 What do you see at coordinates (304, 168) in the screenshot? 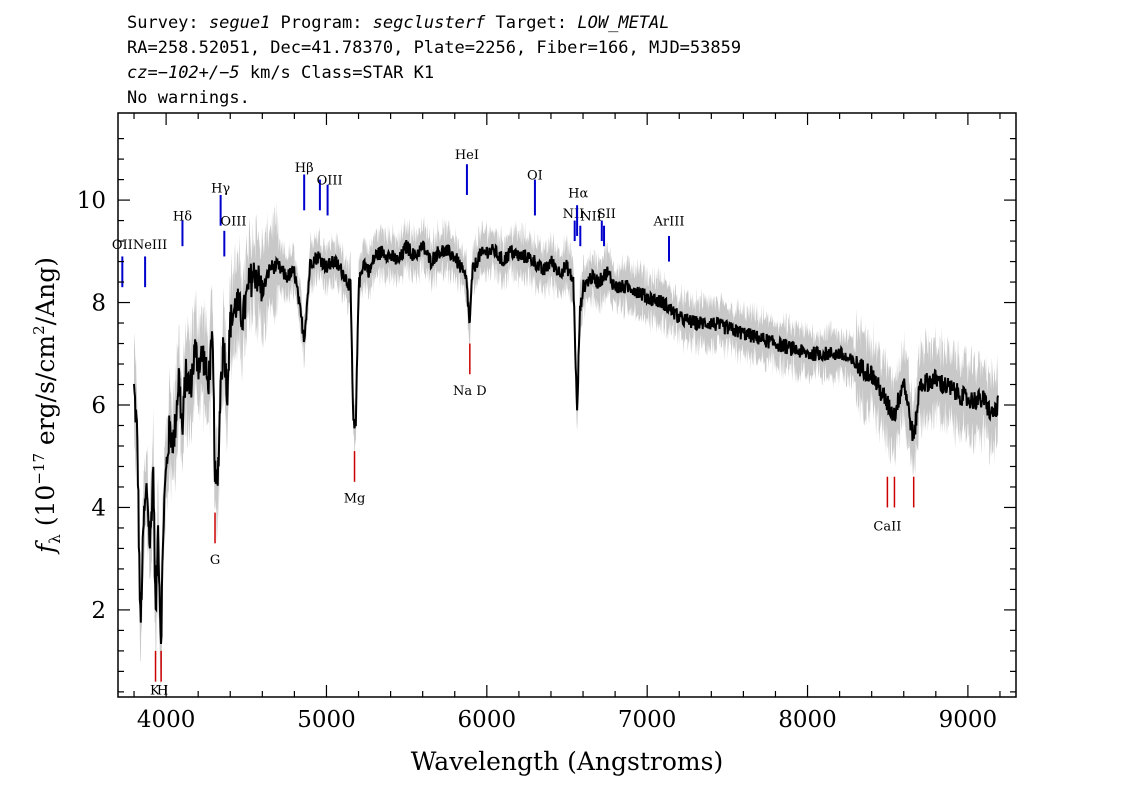
I see `emission-line-label: Hβ` at bounding box center [304, 168].